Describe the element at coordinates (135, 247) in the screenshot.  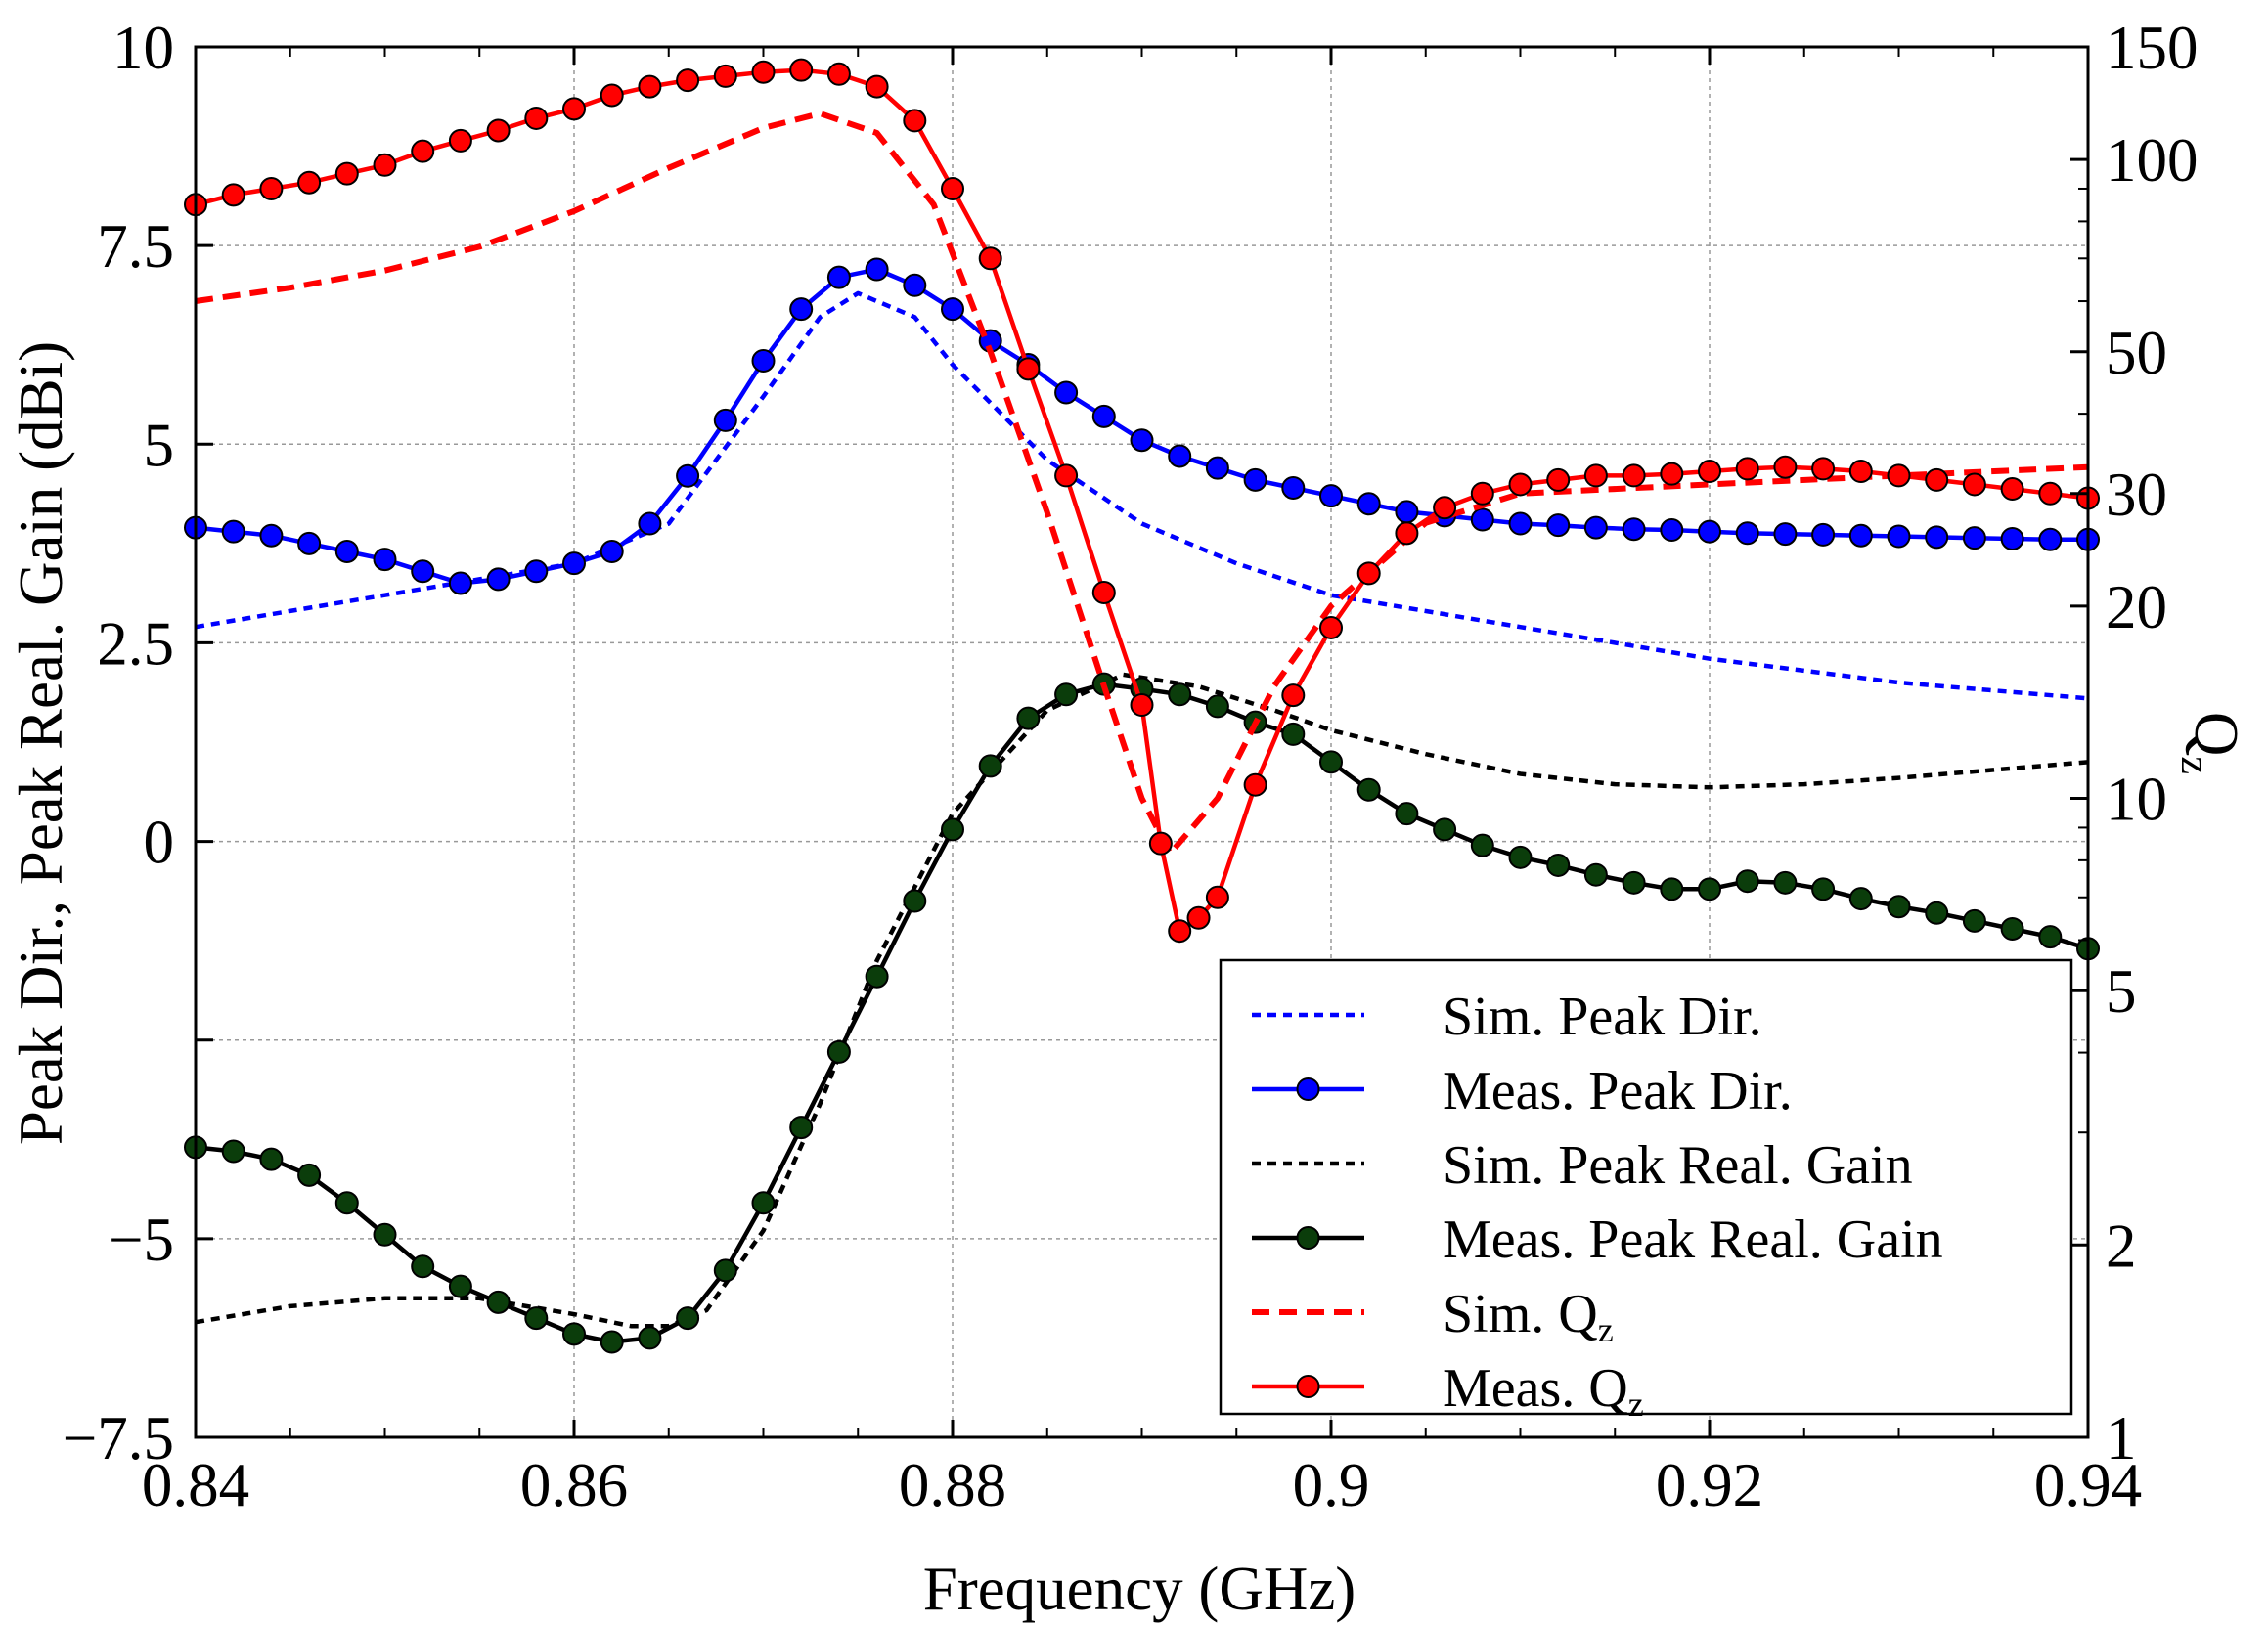
I see `y-tick-label: 7.5` at that location.